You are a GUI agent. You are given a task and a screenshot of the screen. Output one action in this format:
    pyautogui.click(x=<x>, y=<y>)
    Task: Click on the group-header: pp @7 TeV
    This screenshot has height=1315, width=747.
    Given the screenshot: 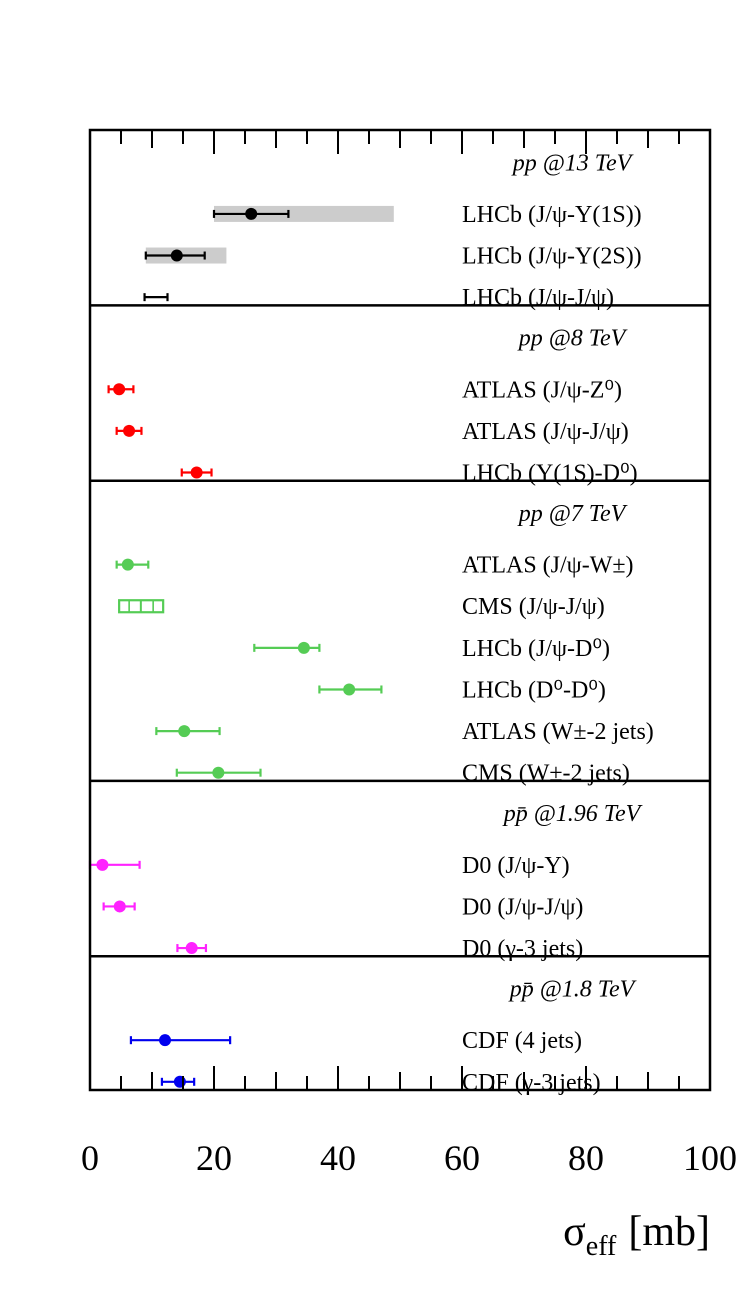 What is the action you would take?
    pyautogui.click(x=572, y=514)
    